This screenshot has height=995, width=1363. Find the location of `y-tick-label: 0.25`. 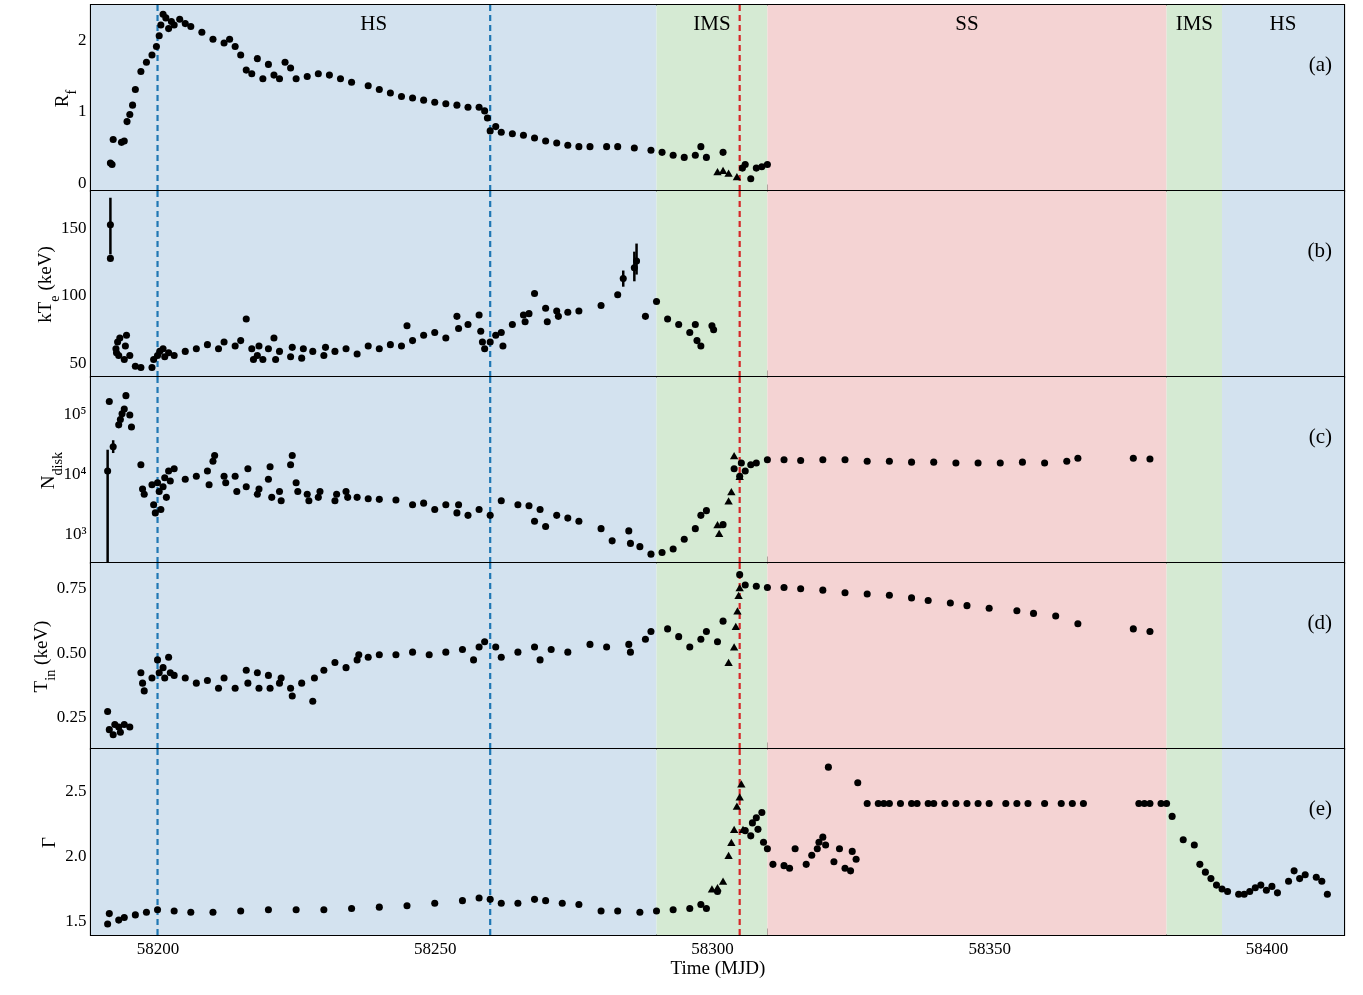

y-tick-label: 0.25 is located at coordinates (71, 717).